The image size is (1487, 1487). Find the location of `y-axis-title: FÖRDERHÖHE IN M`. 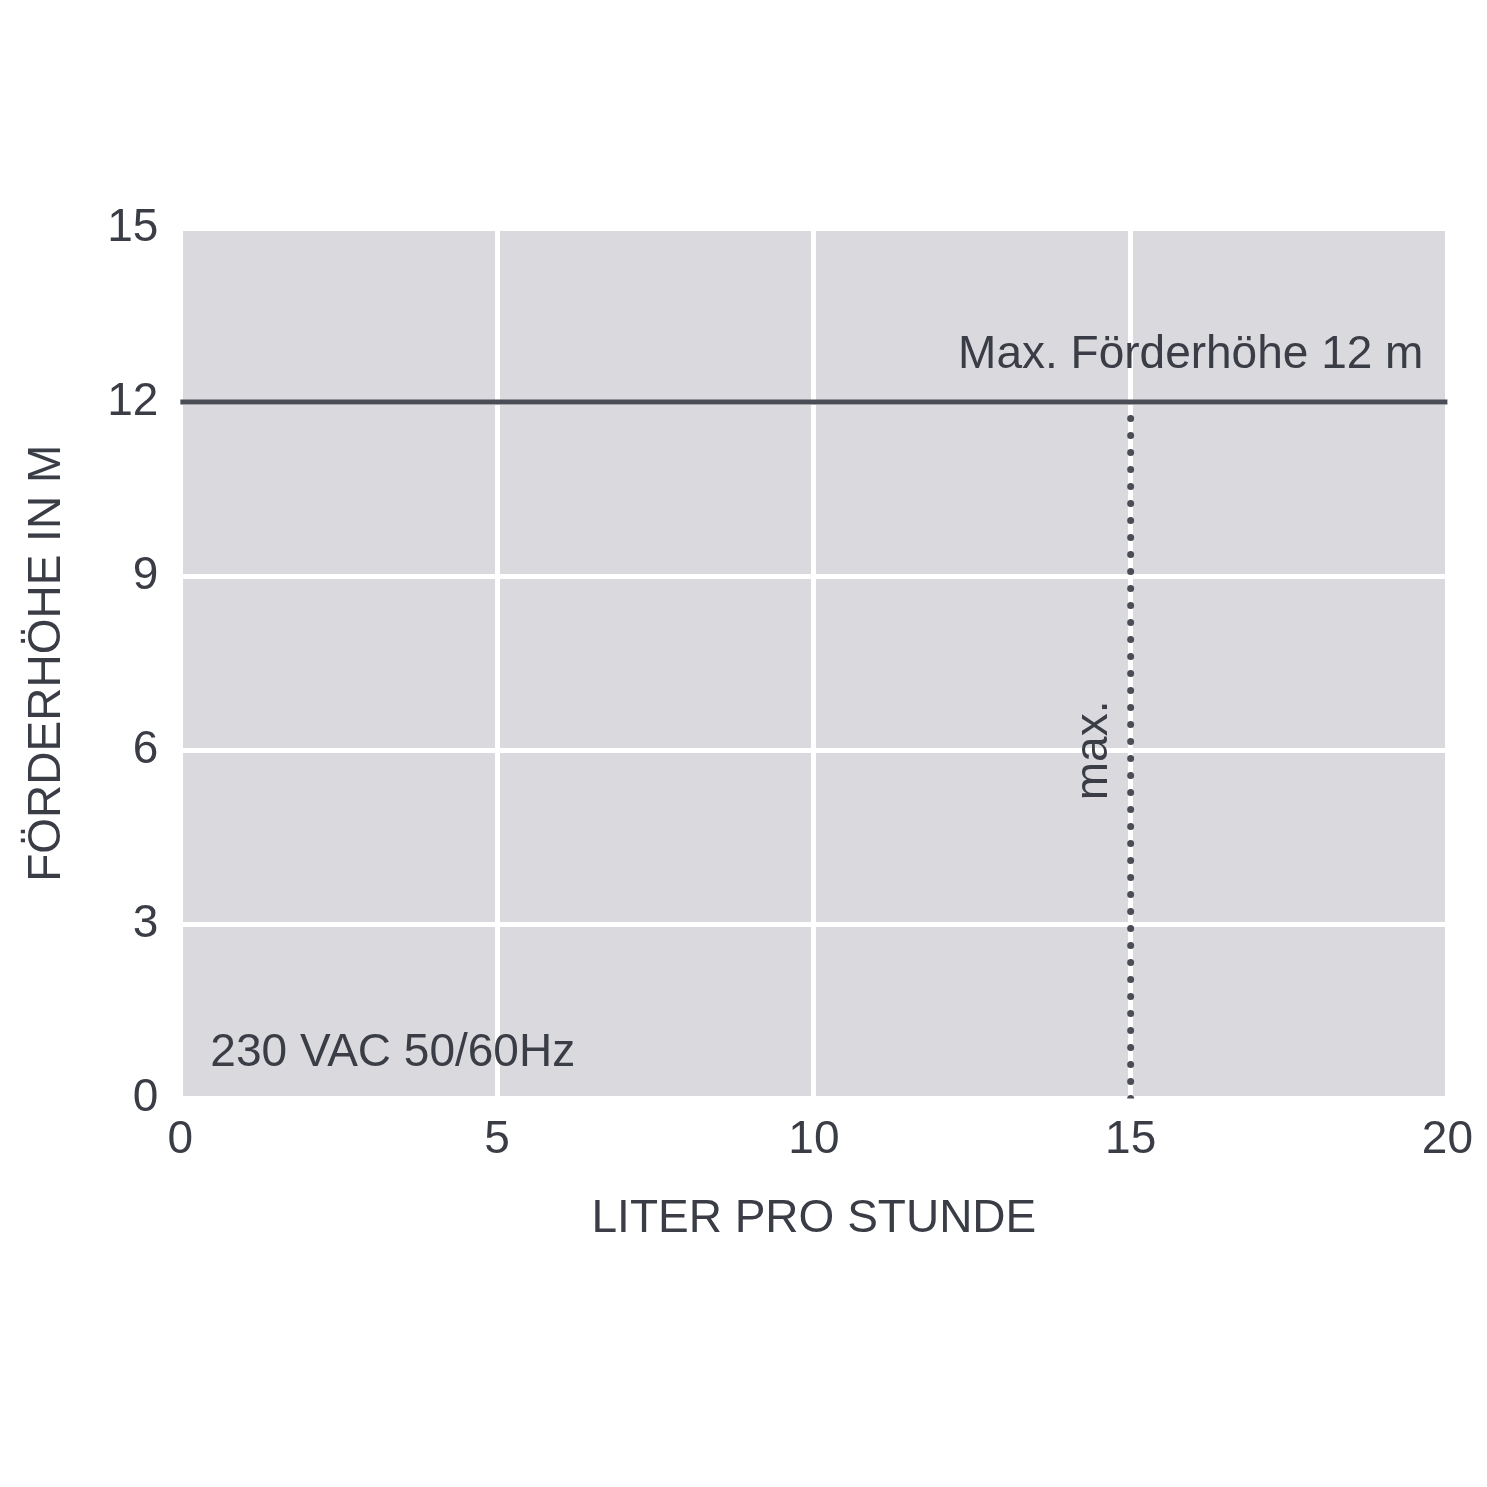

y-axis-title: FÖRDERHÖHE IN M is located at coordinates (44, 663).